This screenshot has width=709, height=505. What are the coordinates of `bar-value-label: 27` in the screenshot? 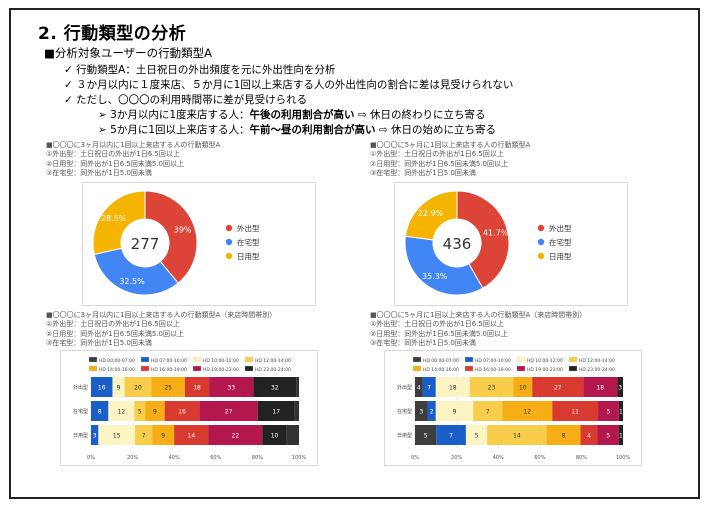 It's located at (558, 388).